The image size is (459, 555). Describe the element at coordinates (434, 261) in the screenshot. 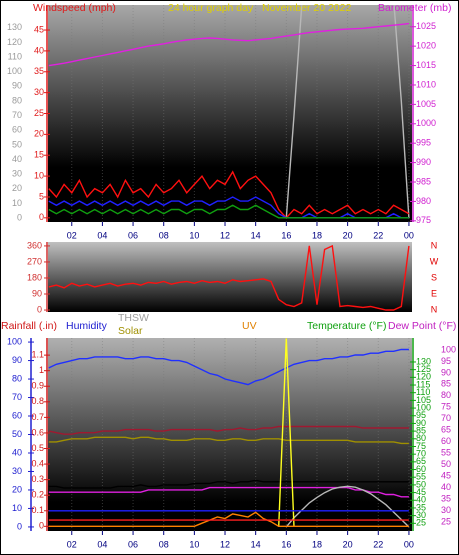

I see `y-tick-label: W` at that location.